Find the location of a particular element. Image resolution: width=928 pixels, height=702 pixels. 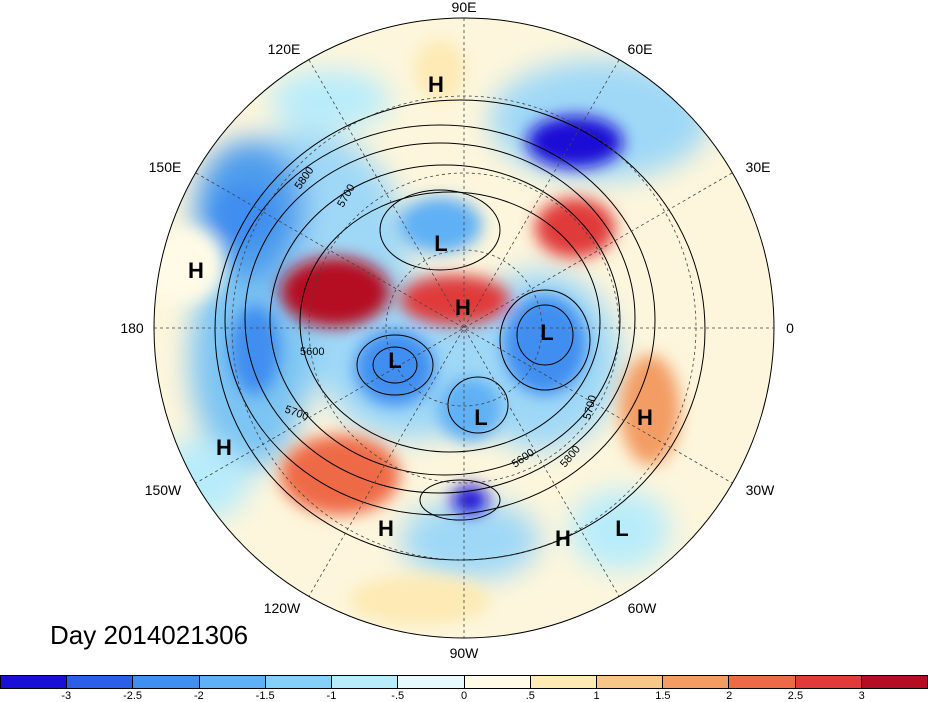

colorbar-tick-label: 2.5 is located at coordinates (795, 696).